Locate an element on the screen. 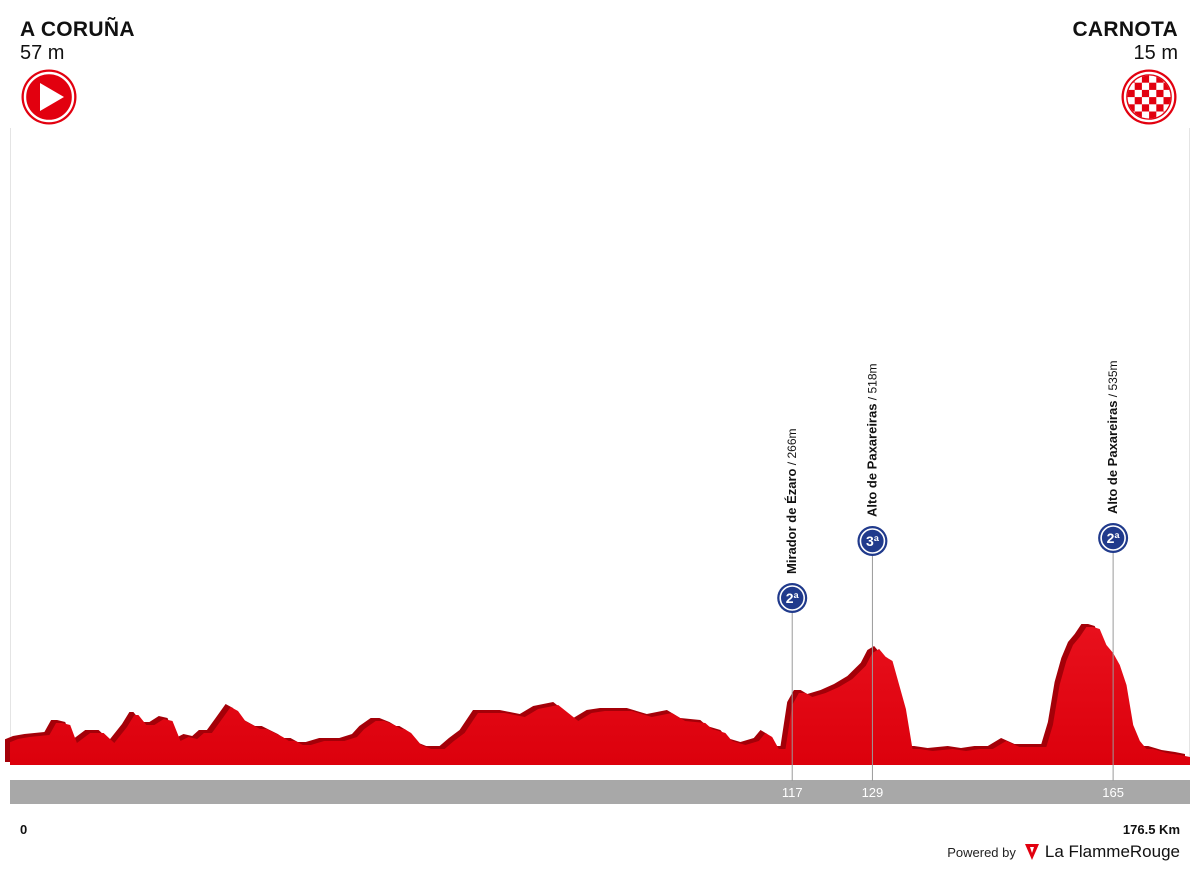  distance-end-label: 176.5 Km is located at coordinates (1151, 829).